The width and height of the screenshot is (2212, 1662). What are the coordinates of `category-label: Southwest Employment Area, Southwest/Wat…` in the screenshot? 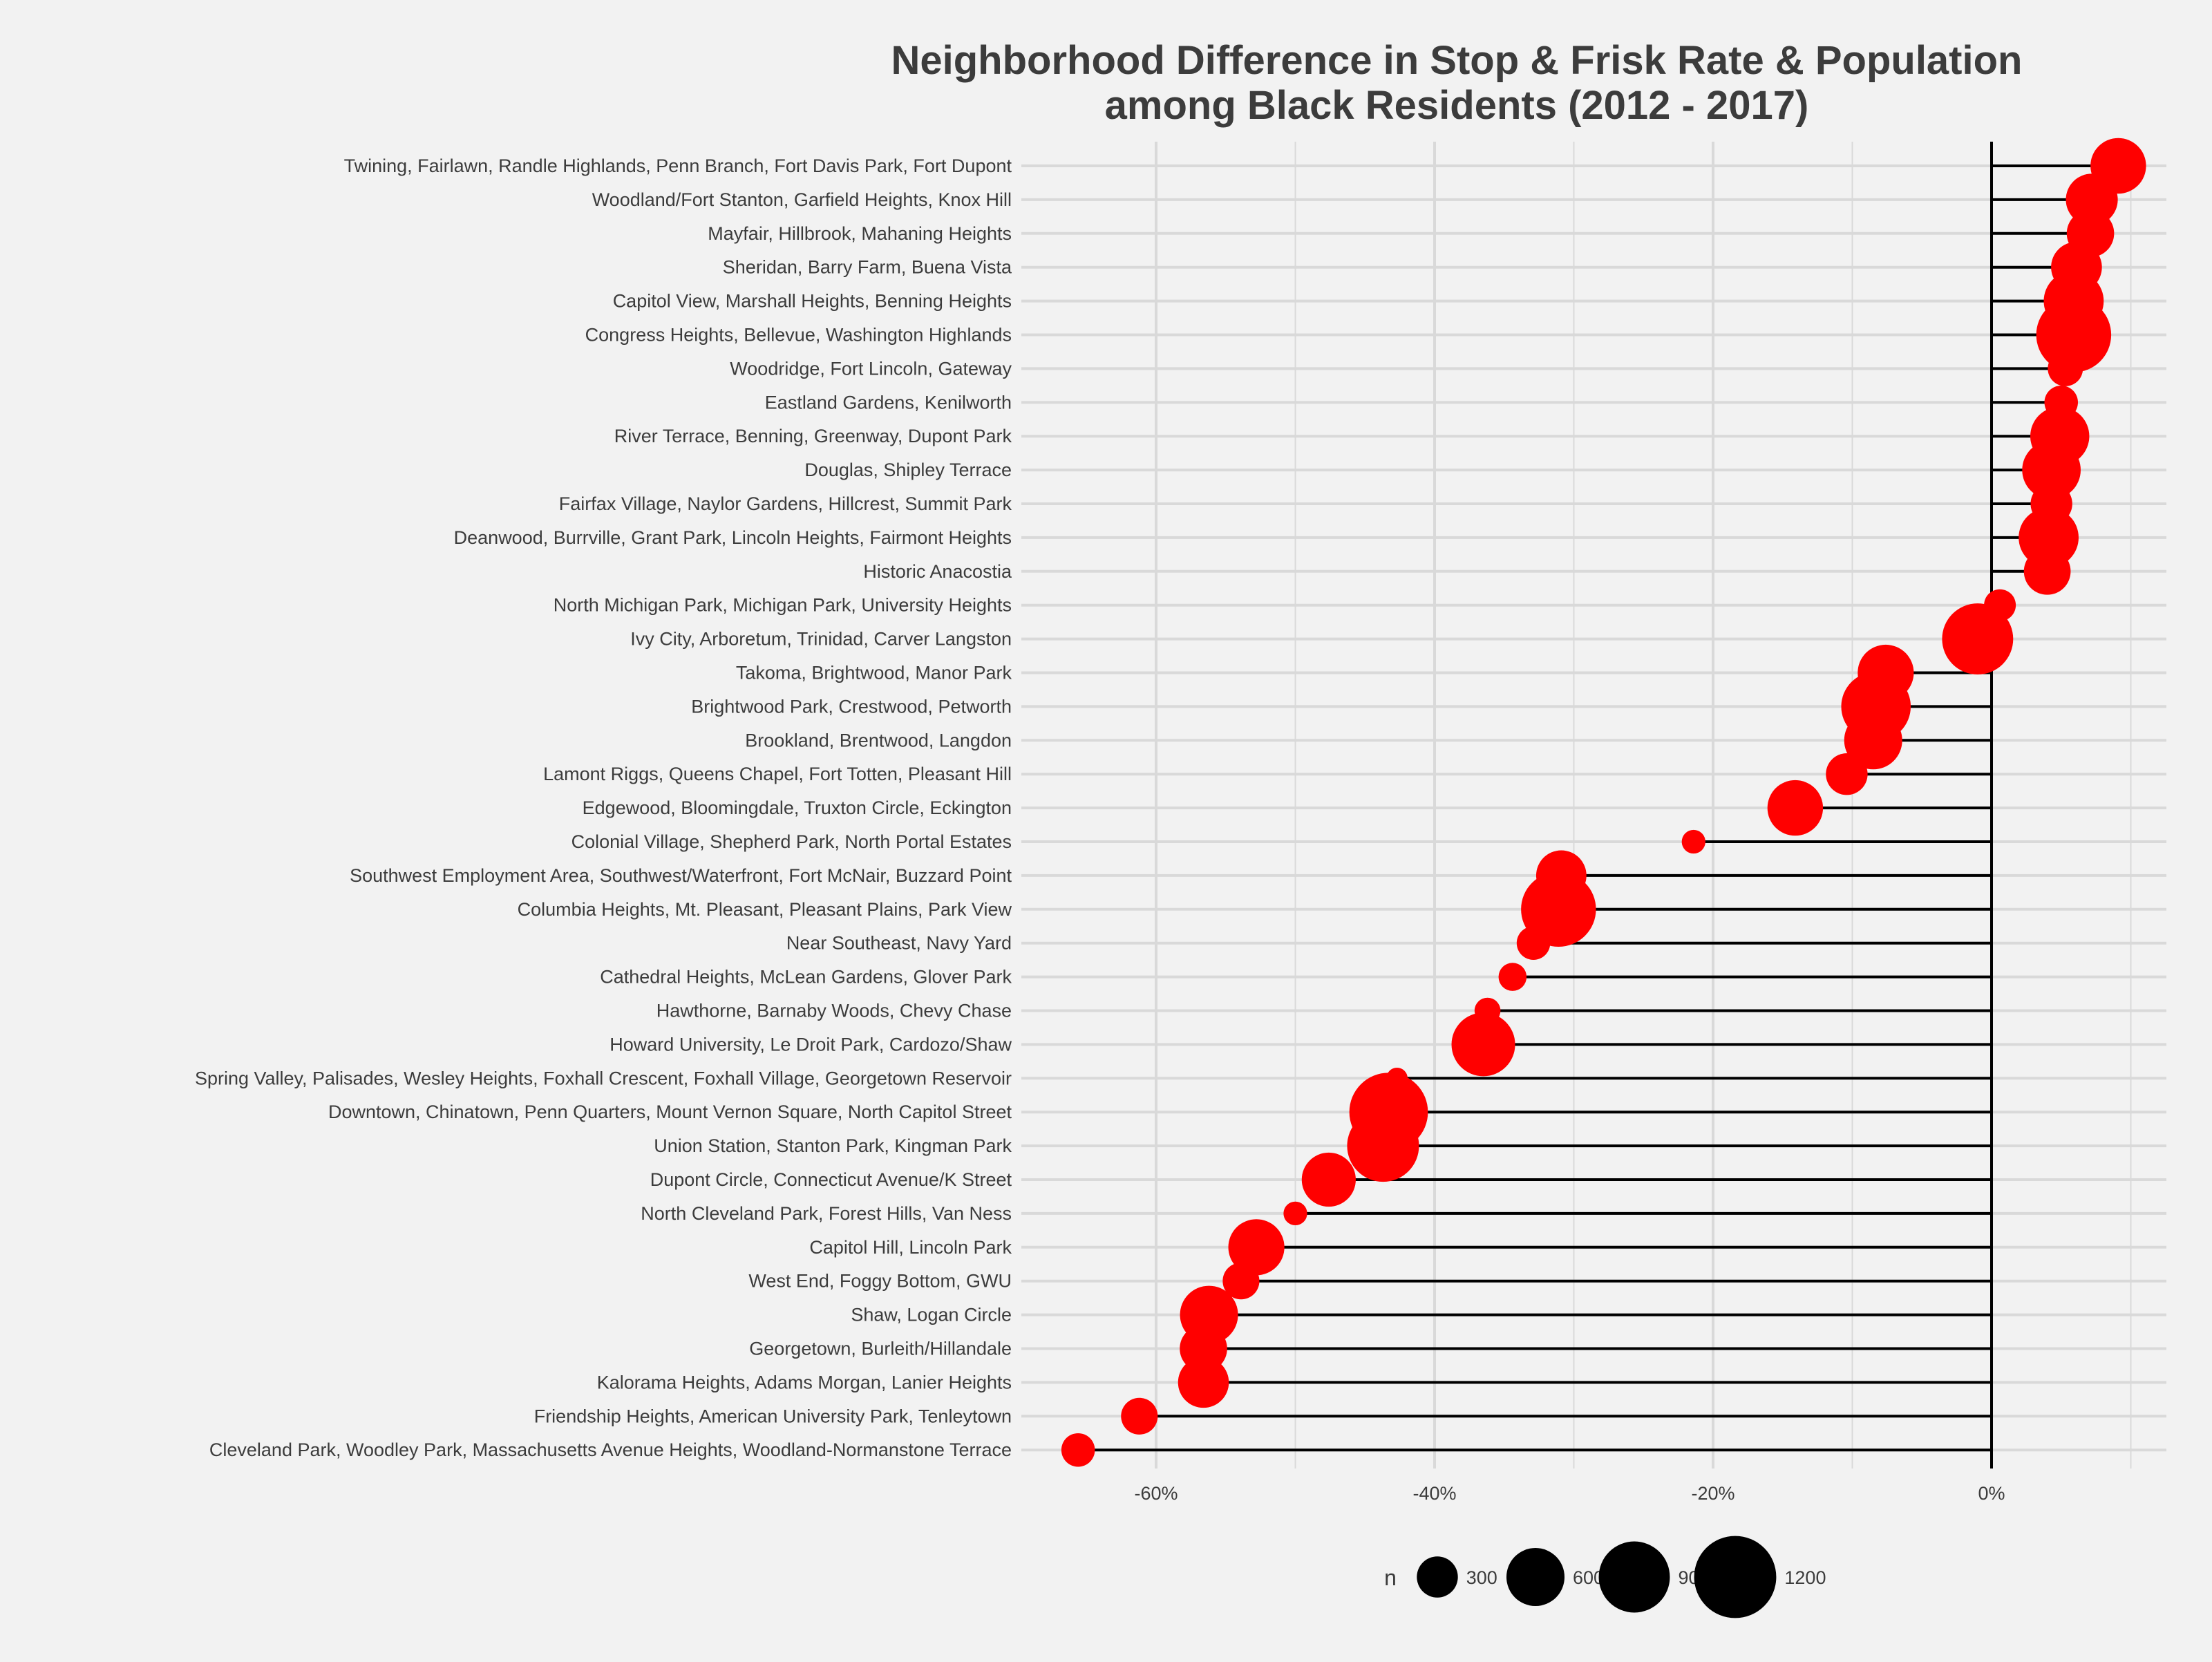 It's located at (681, 875).